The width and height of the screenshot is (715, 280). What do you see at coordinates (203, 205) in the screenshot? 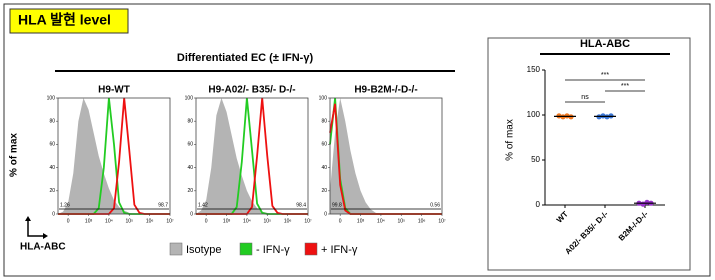
I see `gate-left-label: 1.42` at bounding box center [203, 205].